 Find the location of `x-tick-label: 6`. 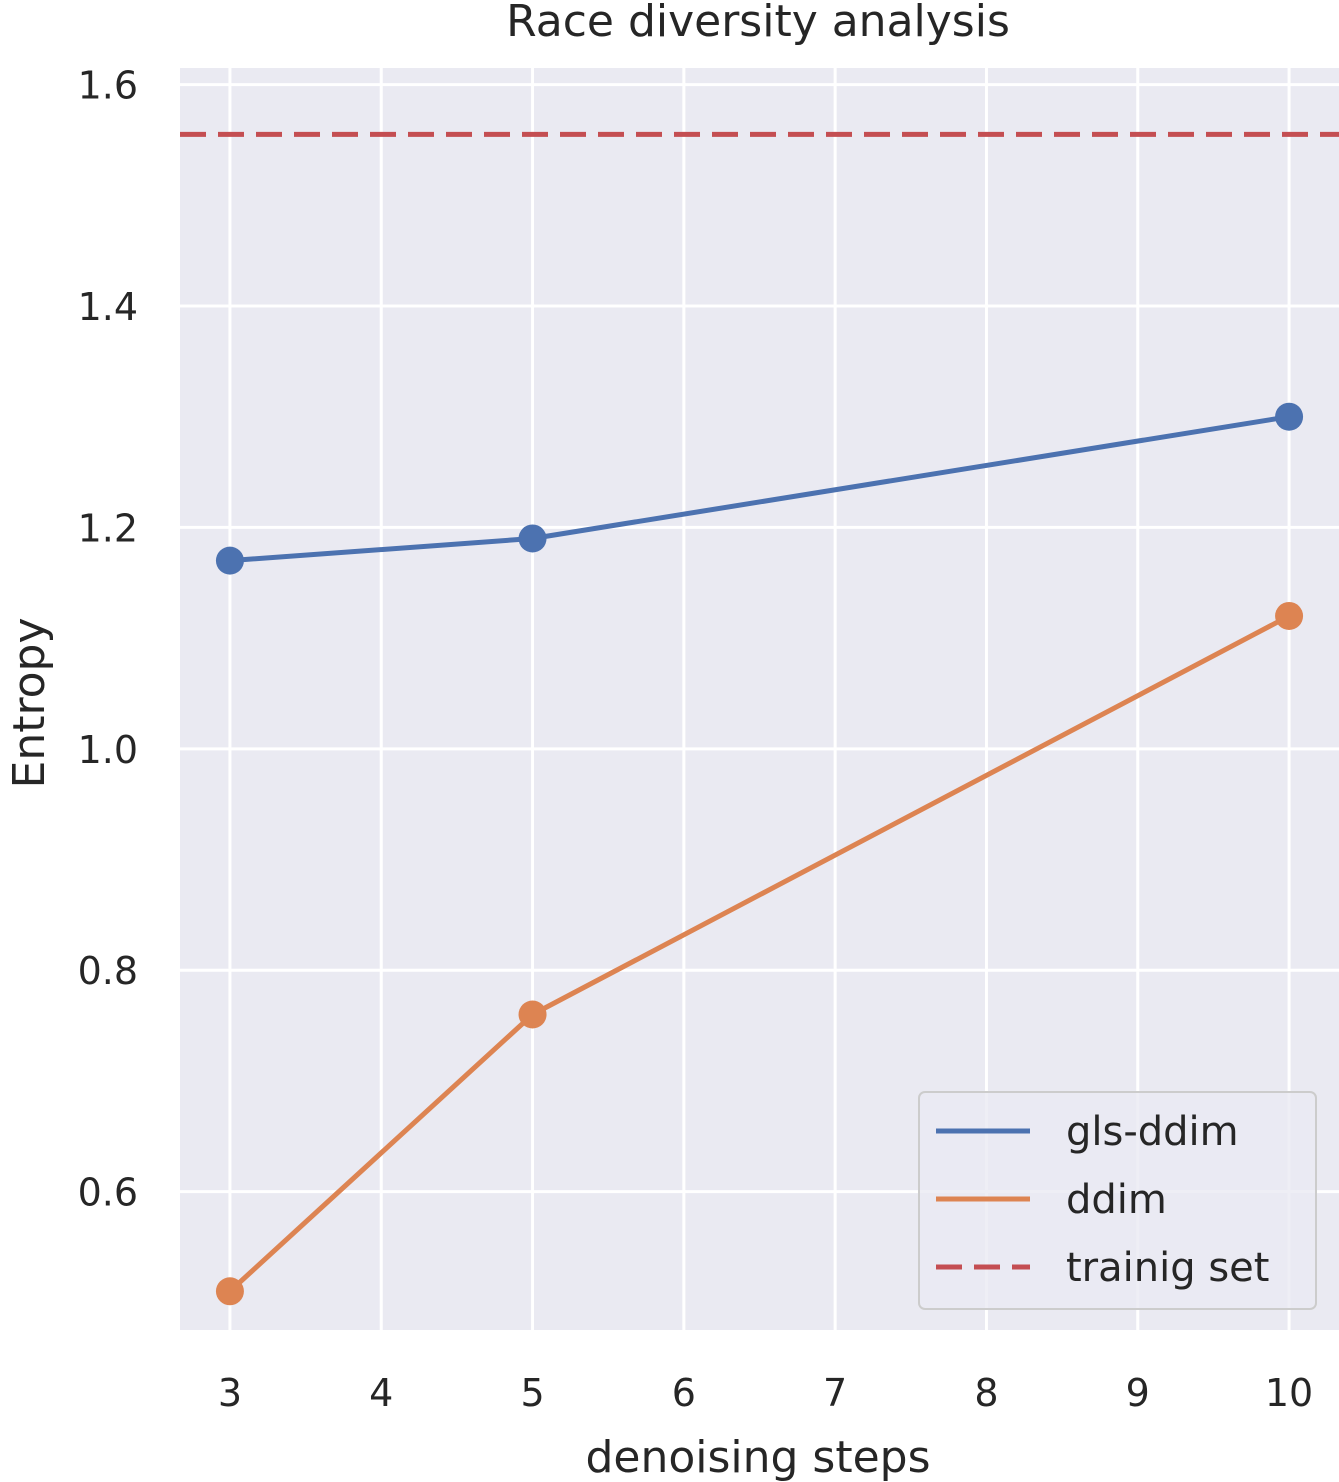

x-tick-label: 6 is located at coordinates (684, 1393).